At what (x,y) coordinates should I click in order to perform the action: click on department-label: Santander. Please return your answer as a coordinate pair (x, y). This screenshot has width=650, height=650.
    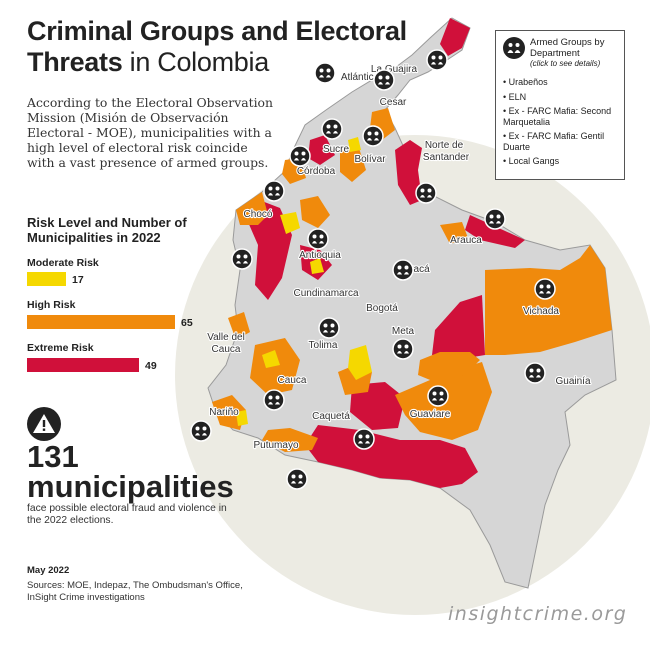
    Looking at the image, I should click on (446, 157).